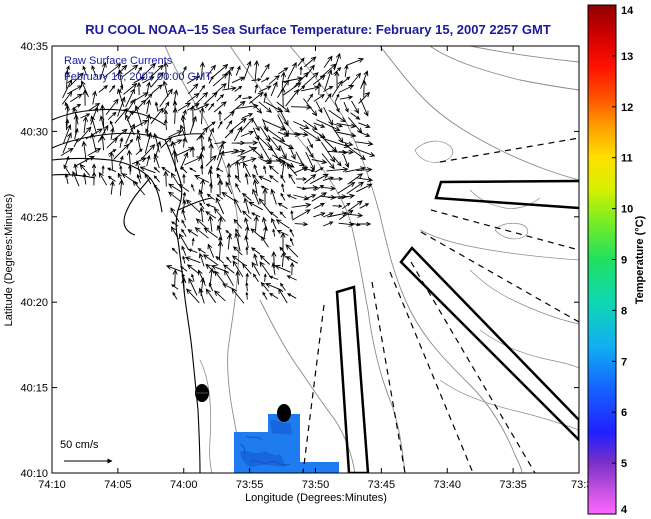 The height and width of the screenshot is (519, 651). I want to click on colorbar-tick-label: 13, so click(627, 57).